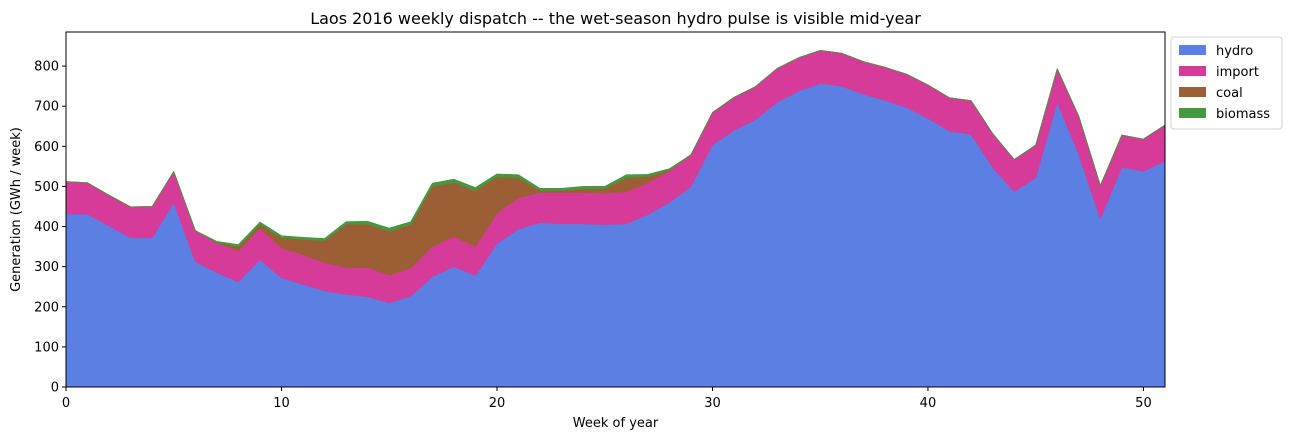 The width and height of the screenshot is (1290, 440). I want to click on y-axis-label: Generation (GWh / week), so click(16, 209).